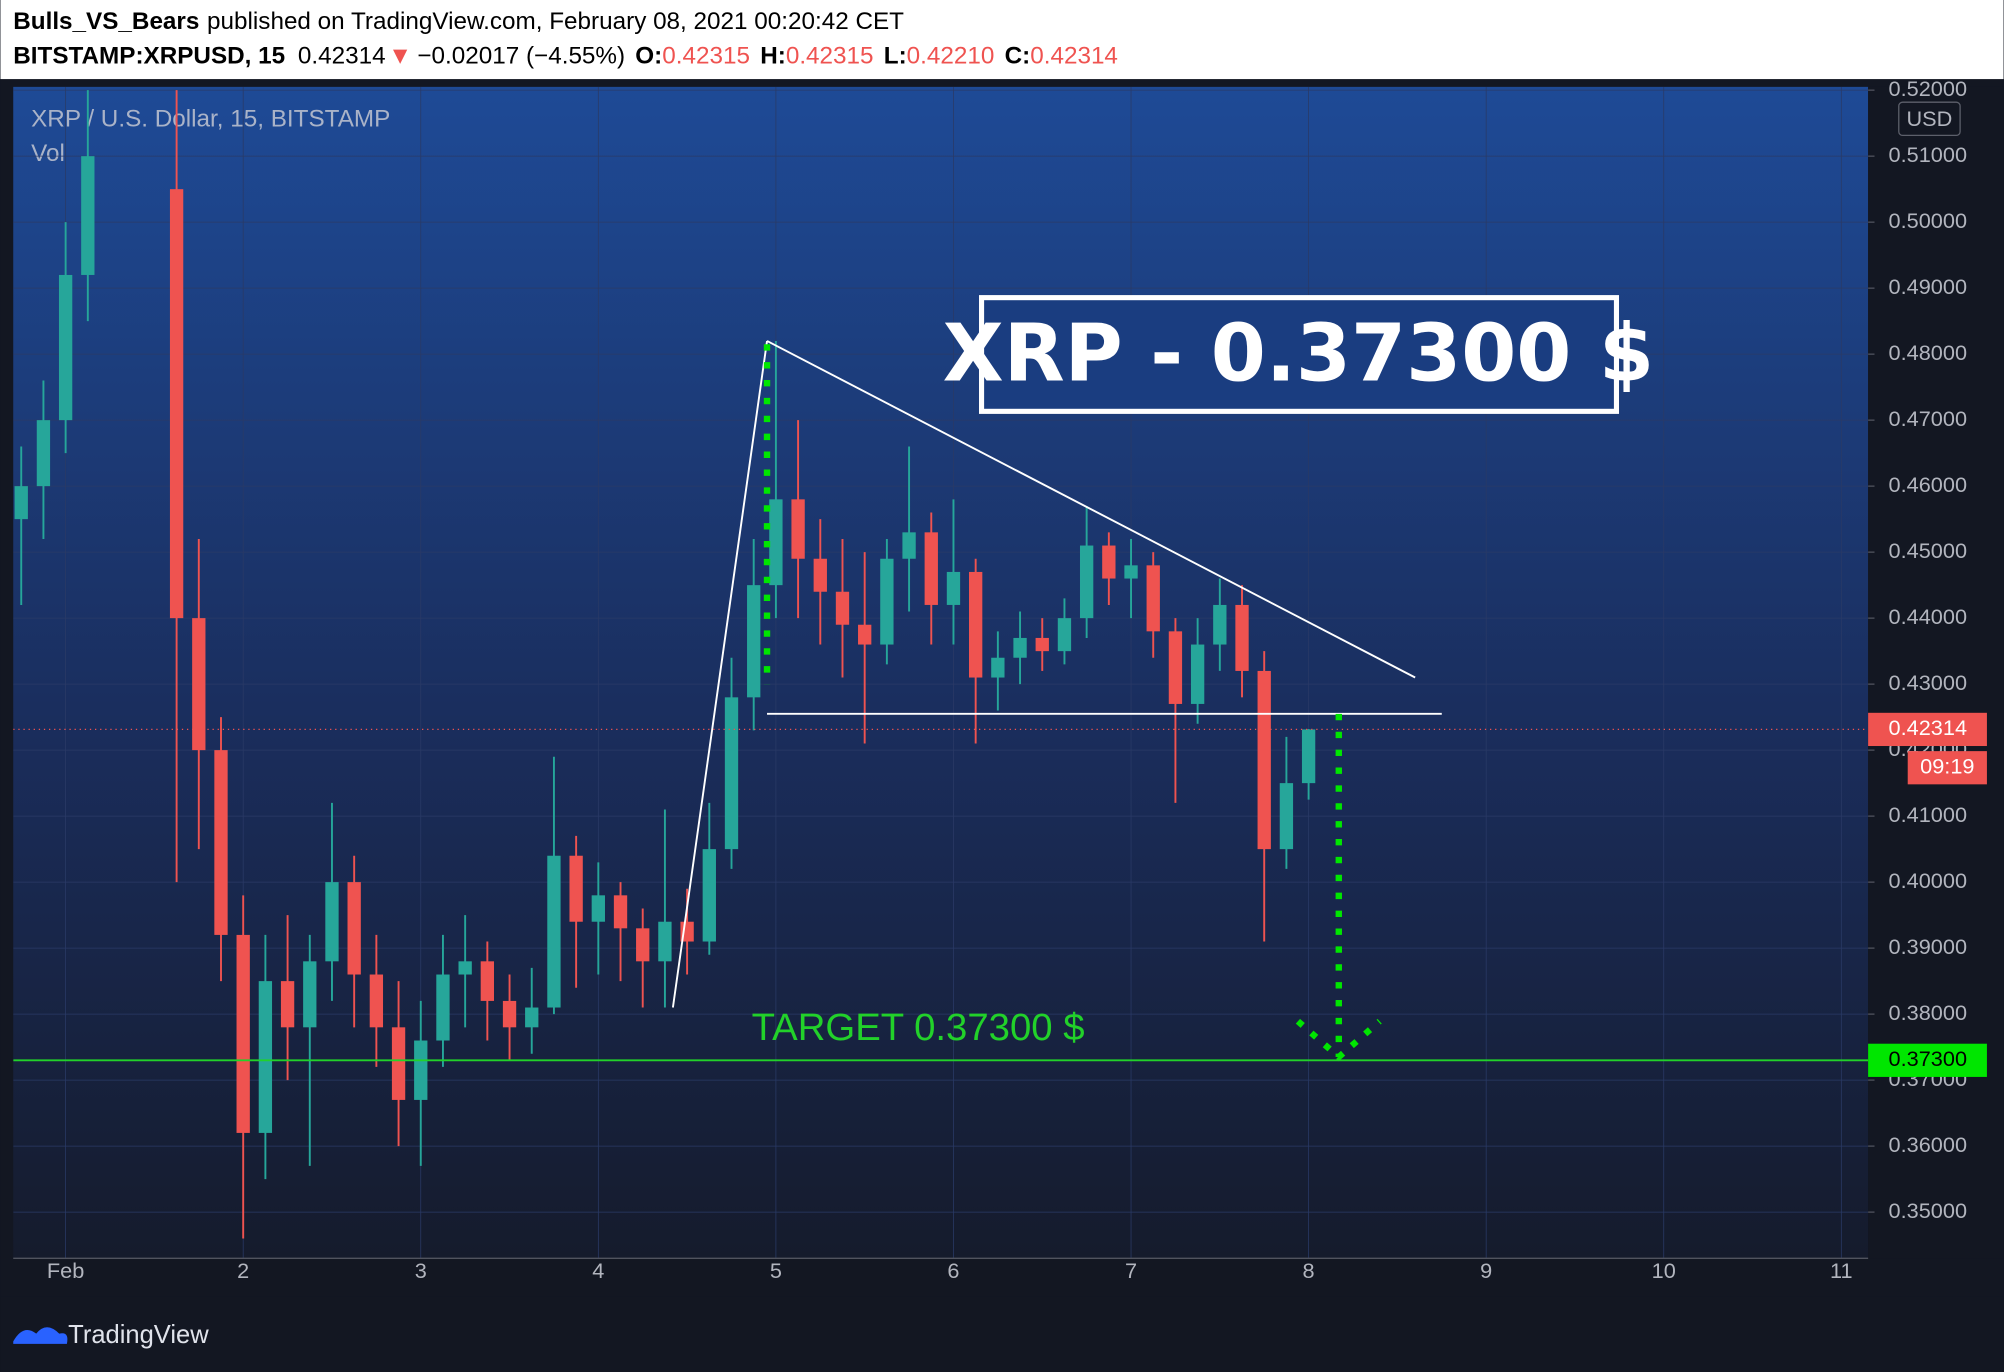  What do you see at coordinates (106, 21) in the screenshot?
I see `publisher: Bulls_VS_Bears` at bounding box center [106, 21].